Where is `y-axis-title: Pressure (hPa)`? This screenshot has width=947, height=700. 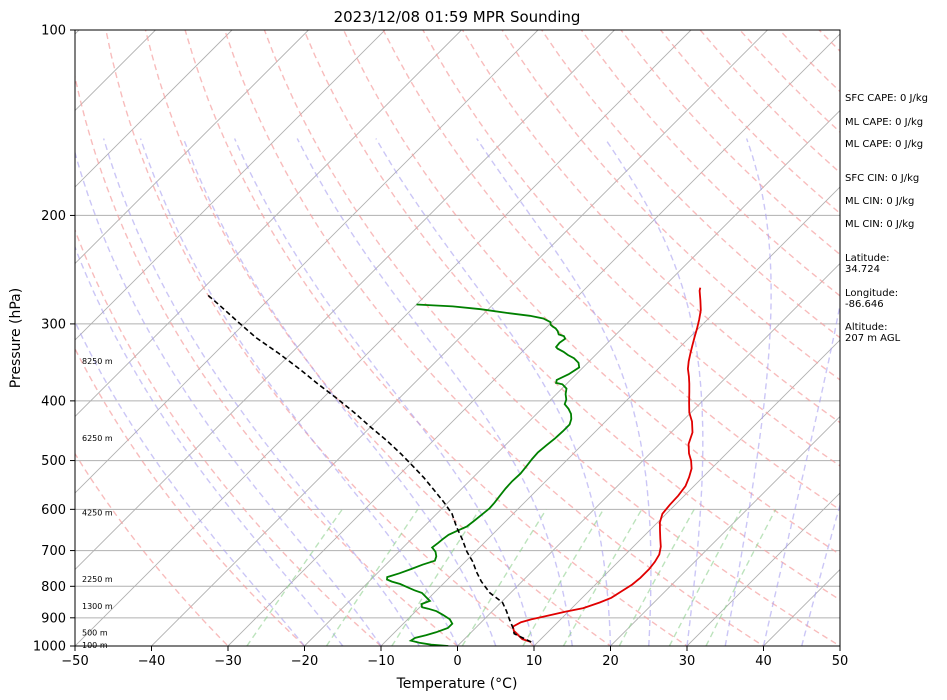
y-axis-title: Pressure (hPa) is located at coordinates (16, 338).